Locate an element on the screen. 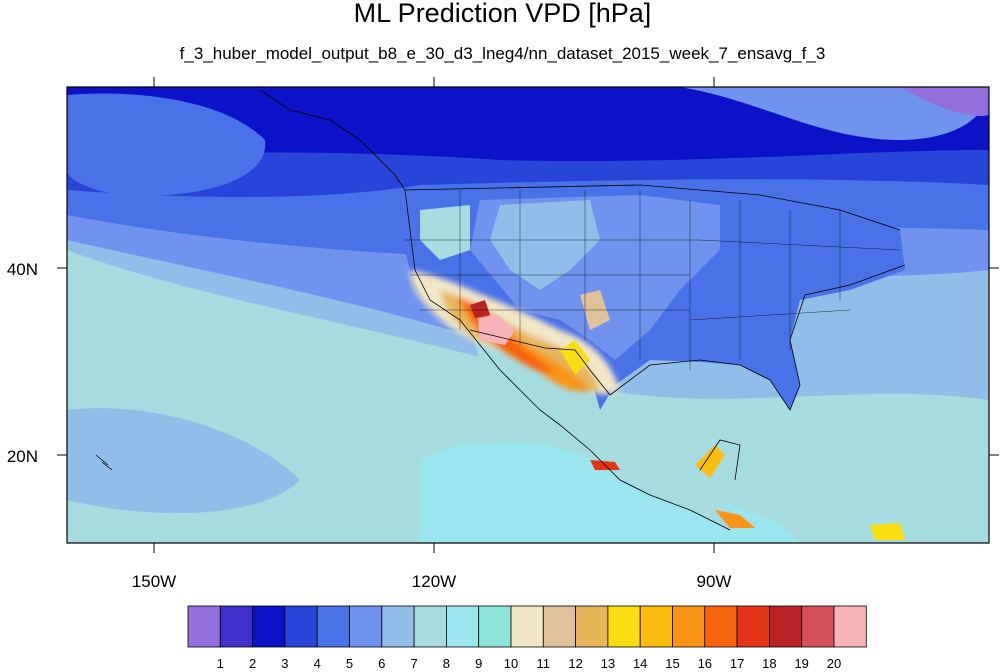 The image size is (1005, 672). colorbar-label: 10 is located at coordinates (511, 663).